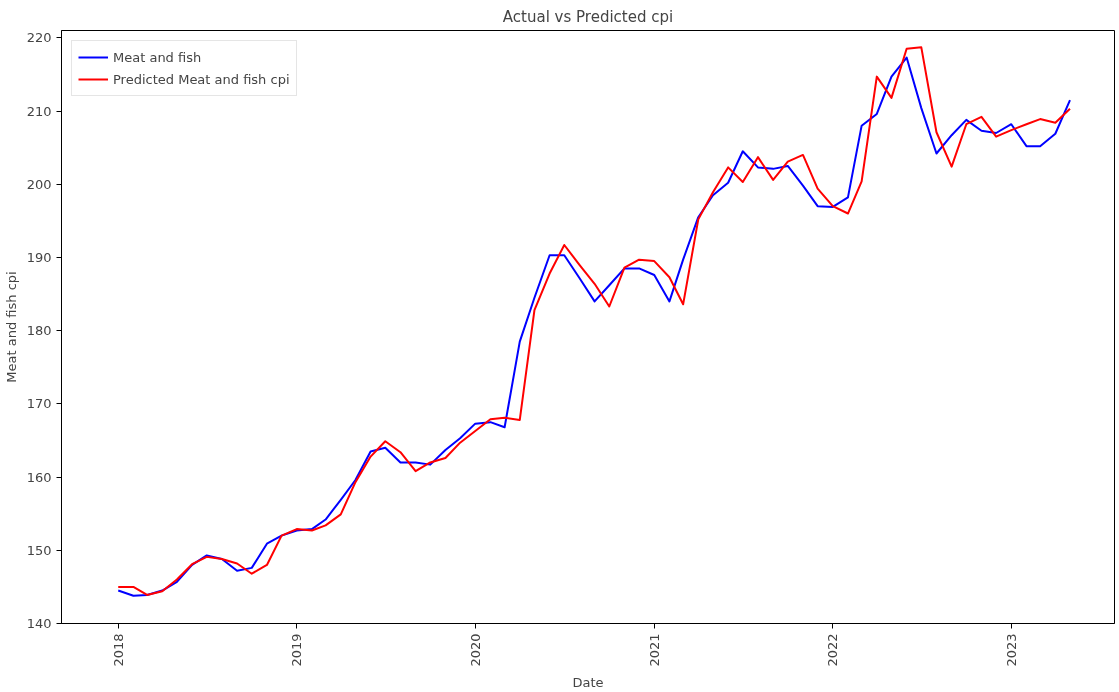 Image resolution: width=1119 pixels, height=692 pixels. Describe the element at coordinates (118, 650) in the screenshot. I see `x-tick-label: 2018` at that location.